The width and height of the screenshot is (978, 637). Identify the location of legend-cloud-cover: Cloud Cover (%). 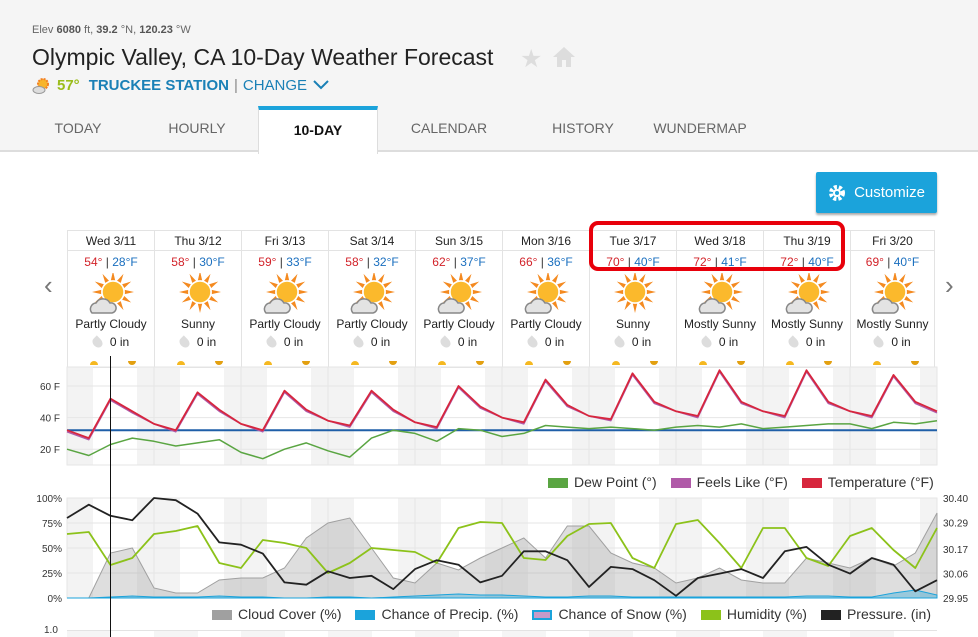
(276, 614).